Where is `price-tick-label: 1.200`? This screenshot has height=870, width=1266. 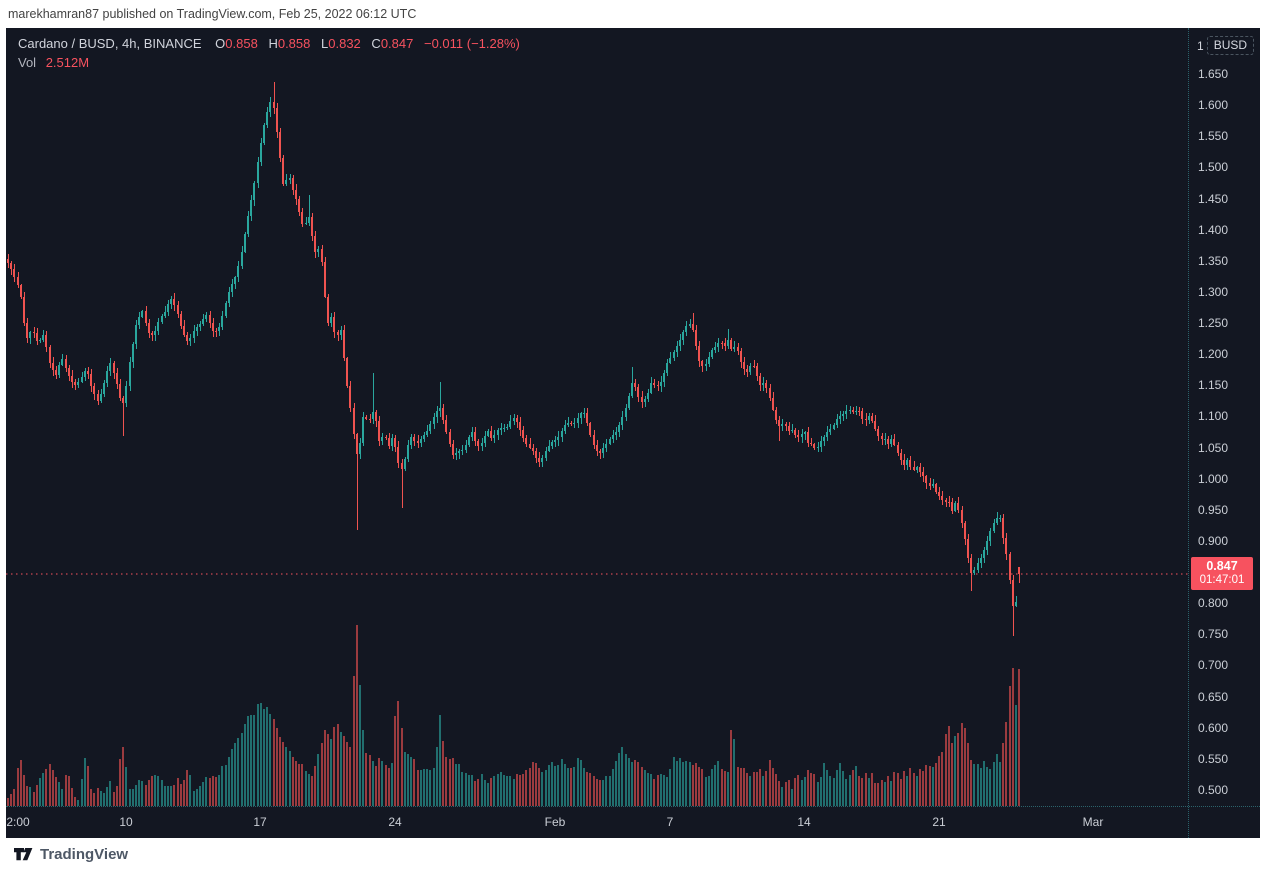 price-tick-label: 1.200 is located at coordinates (1213, 354).